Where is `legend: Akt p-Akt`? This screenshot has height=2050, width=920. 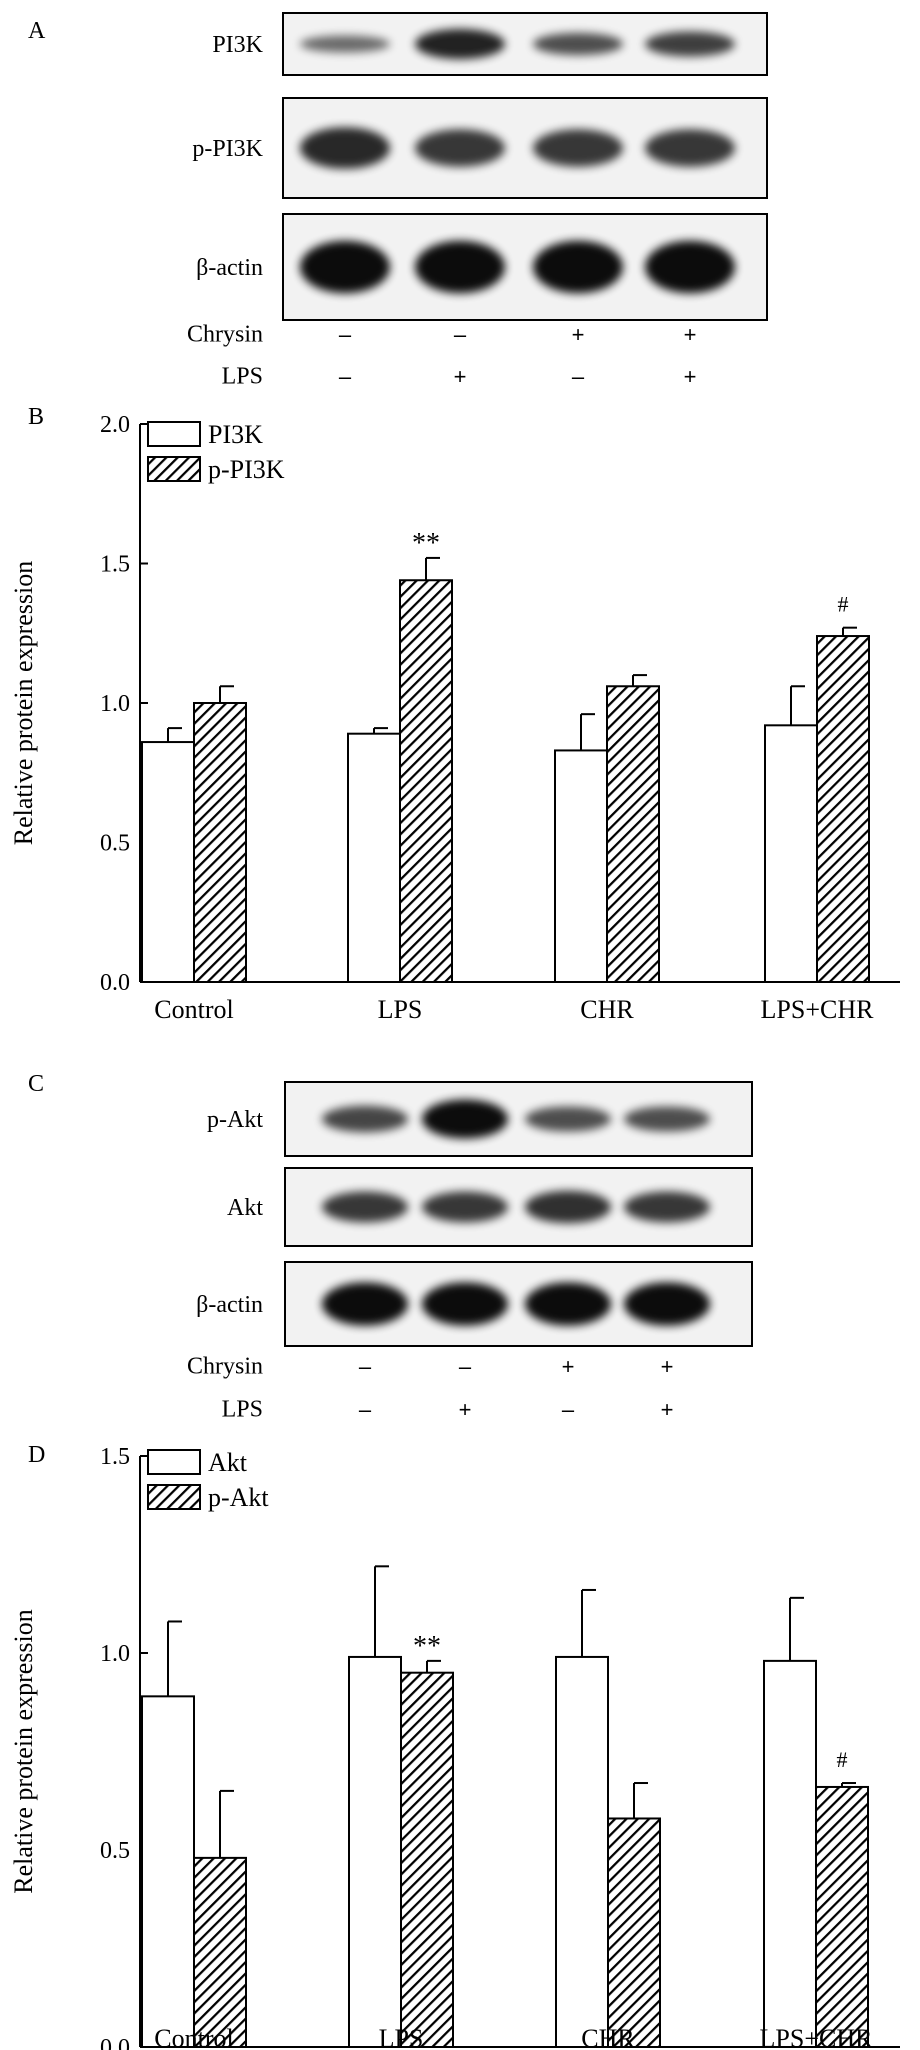
legend: Akt p-Akt is located at coordinates (208, 1480).